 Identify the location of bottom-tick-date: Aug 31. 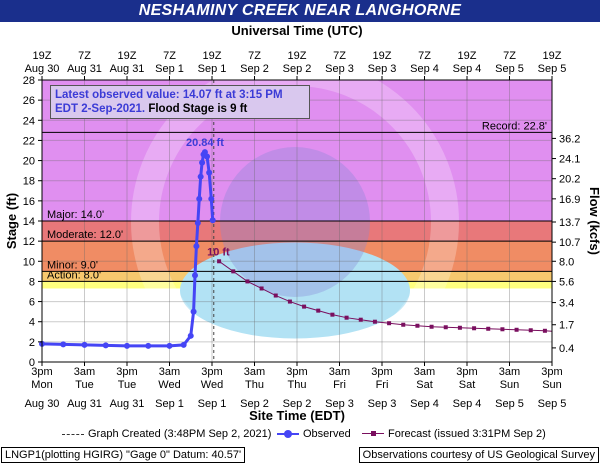
(127, 404).